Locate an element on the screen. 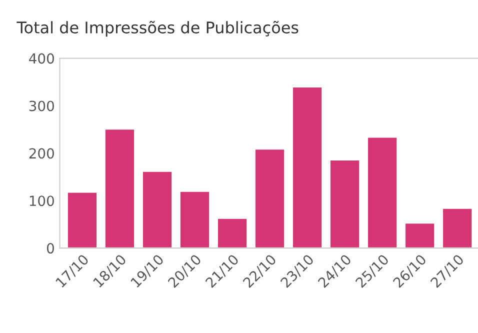 This screenshot has height=333, width=478. y-tick-label: 100 is located at coordinates (42, 201).